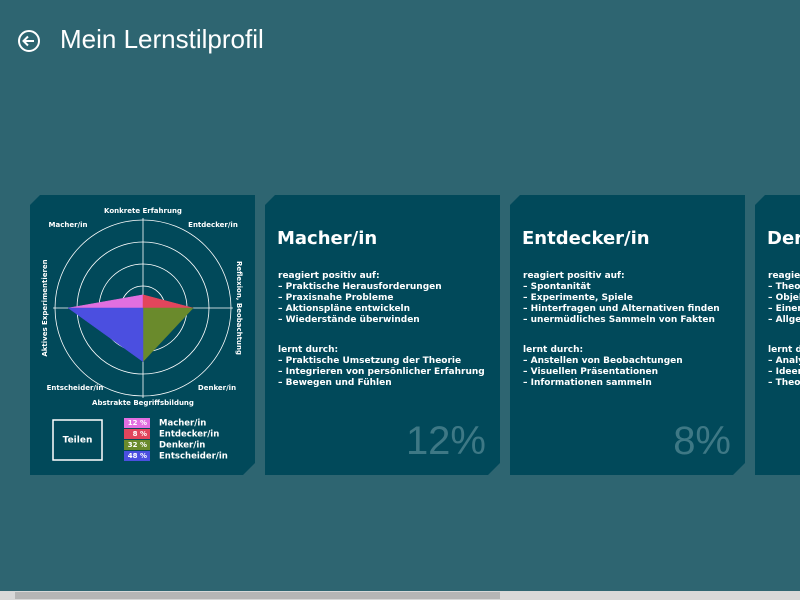 The height and width of the screenshot is (600, 800). I want to click on list-item: – Aktionspläne entwickeln, so click(344, 309).